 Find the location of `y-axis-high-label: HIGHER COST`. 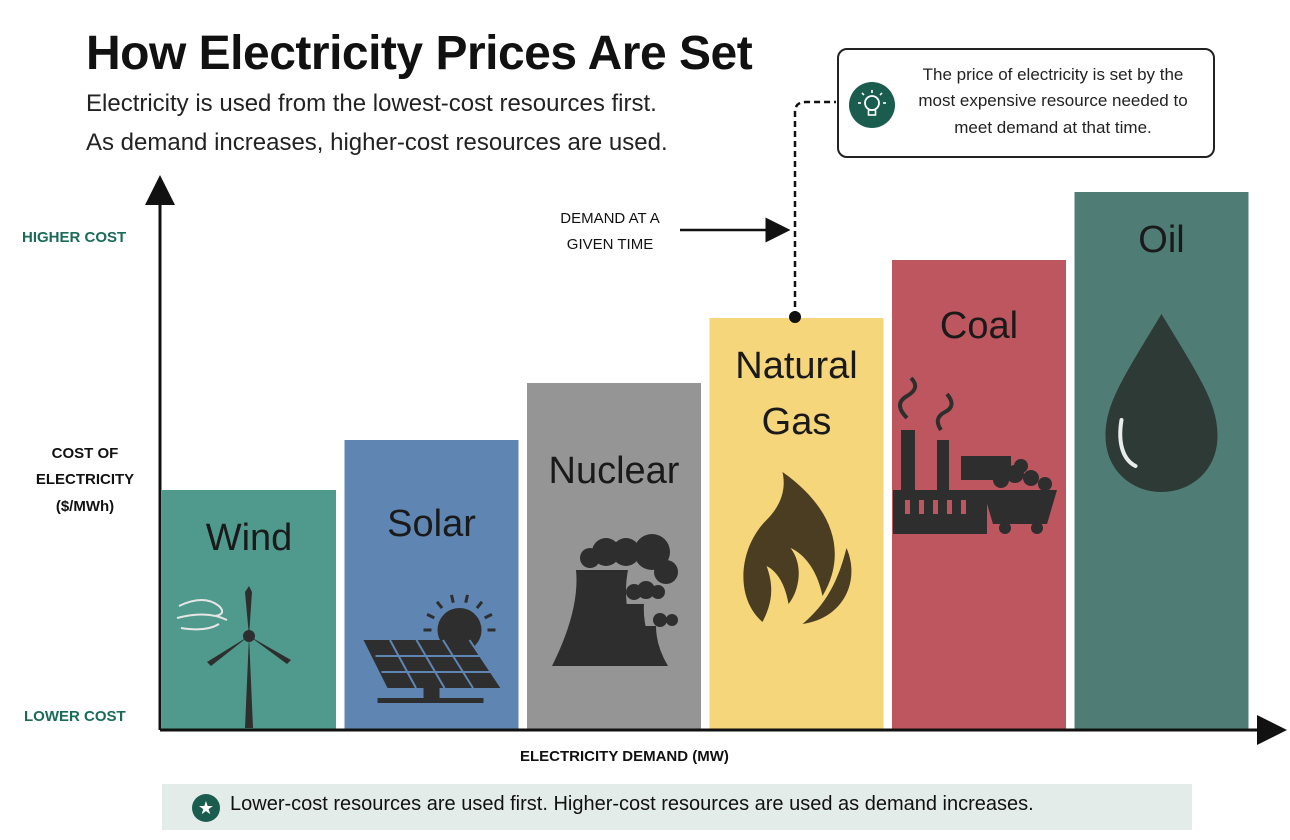

y-axis-high-label: HIGHER COST is located at coordinates (74, 237).